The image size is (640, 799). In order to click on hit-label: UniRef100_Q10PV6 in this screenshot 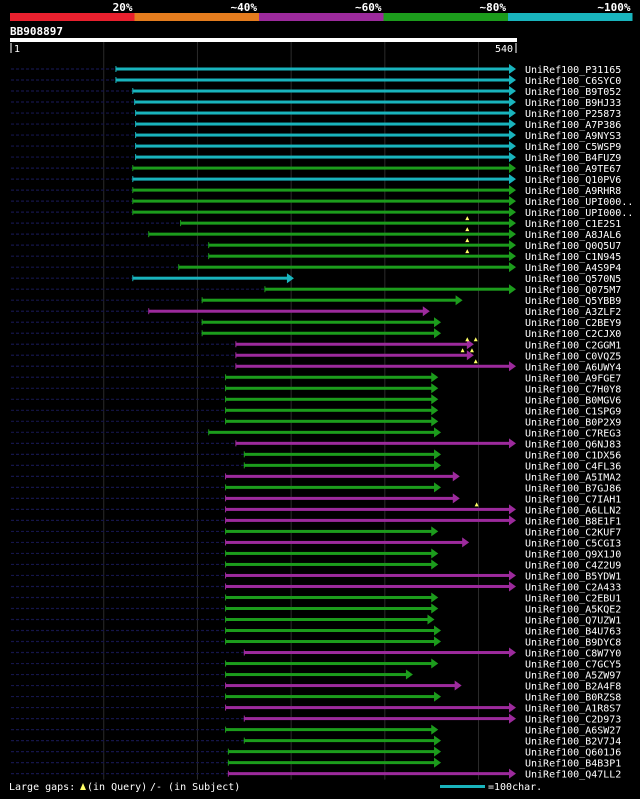, I will do `click(573, 180)`.